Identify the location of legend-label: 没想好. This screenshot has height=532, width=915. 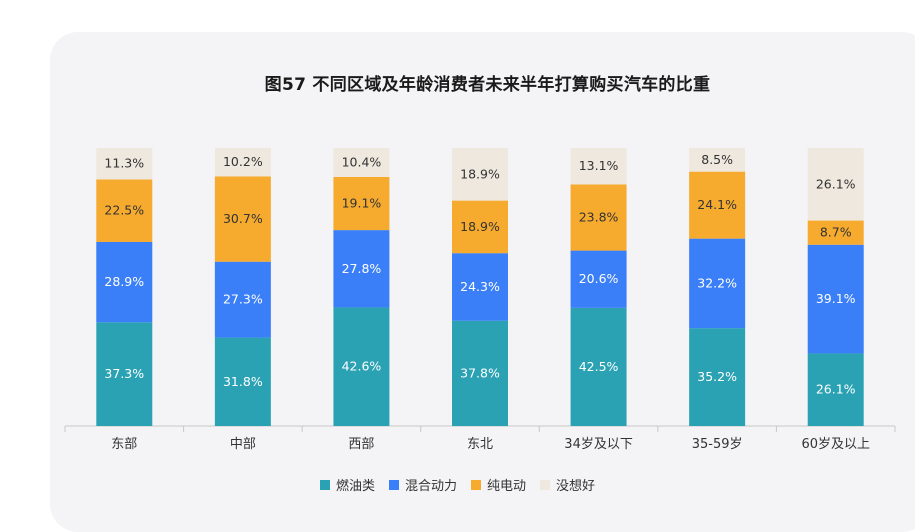
(576, 486).